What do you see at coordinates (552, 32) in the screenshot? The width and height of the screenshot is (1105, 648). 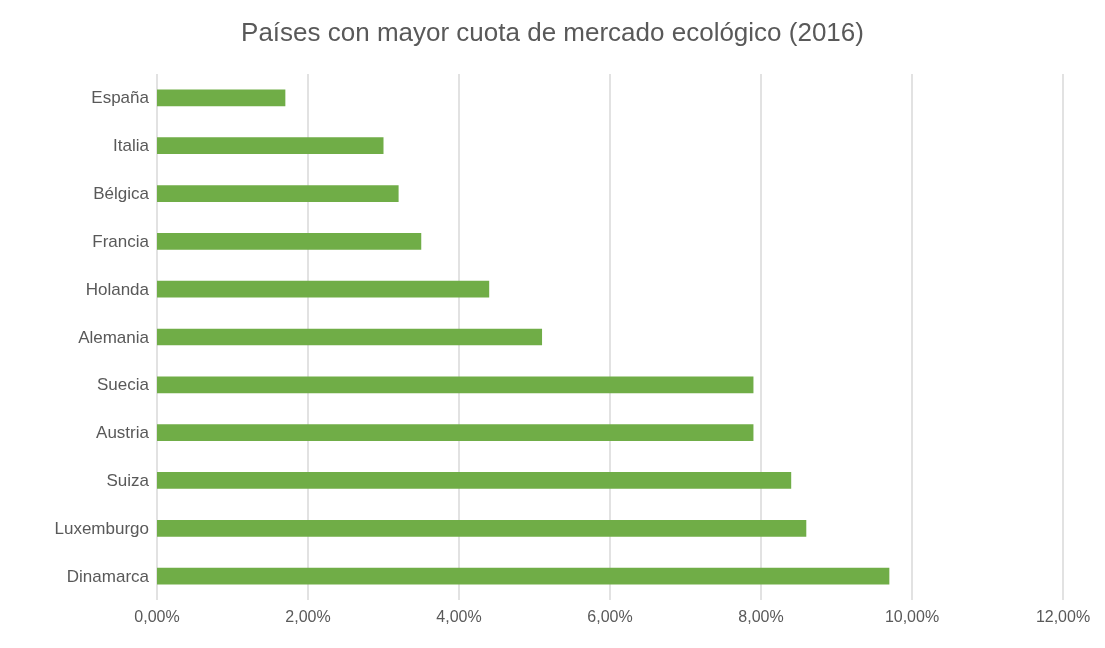 I see `chart-title: Países con mayor cuota de mercado ecológico (2016)` at bounding box center [552, 32].